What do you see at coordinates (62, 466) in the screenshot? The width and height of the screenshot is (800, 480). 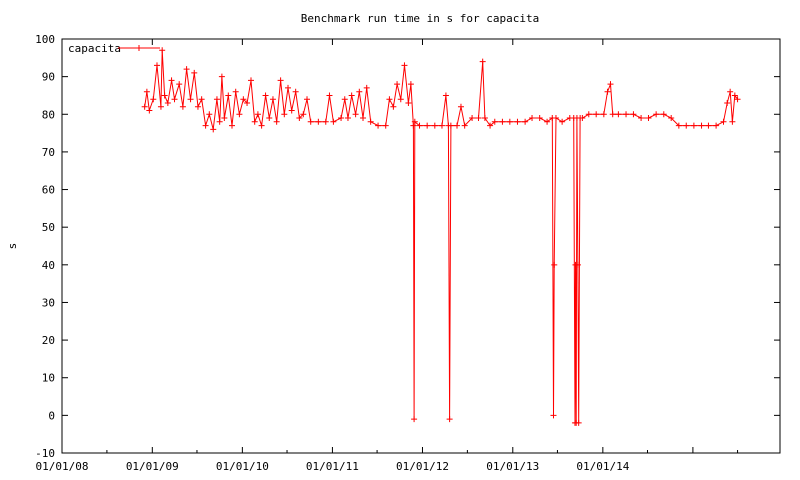 I see `x-tick-label: 01/01/08` at bounding box center [62, 466].